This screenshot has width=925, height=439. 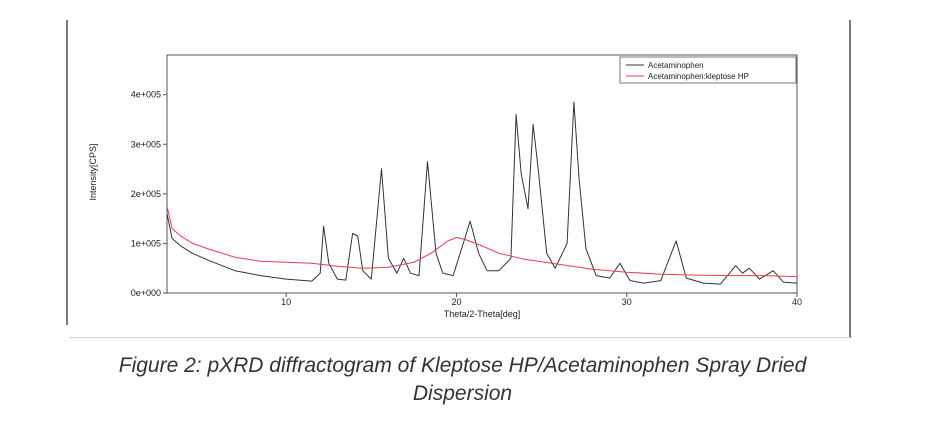 What do you see at coordinates (146, 194) in the screenshot?
I see `y-tick-label: 2e+005` at bounding box center [146, 194].